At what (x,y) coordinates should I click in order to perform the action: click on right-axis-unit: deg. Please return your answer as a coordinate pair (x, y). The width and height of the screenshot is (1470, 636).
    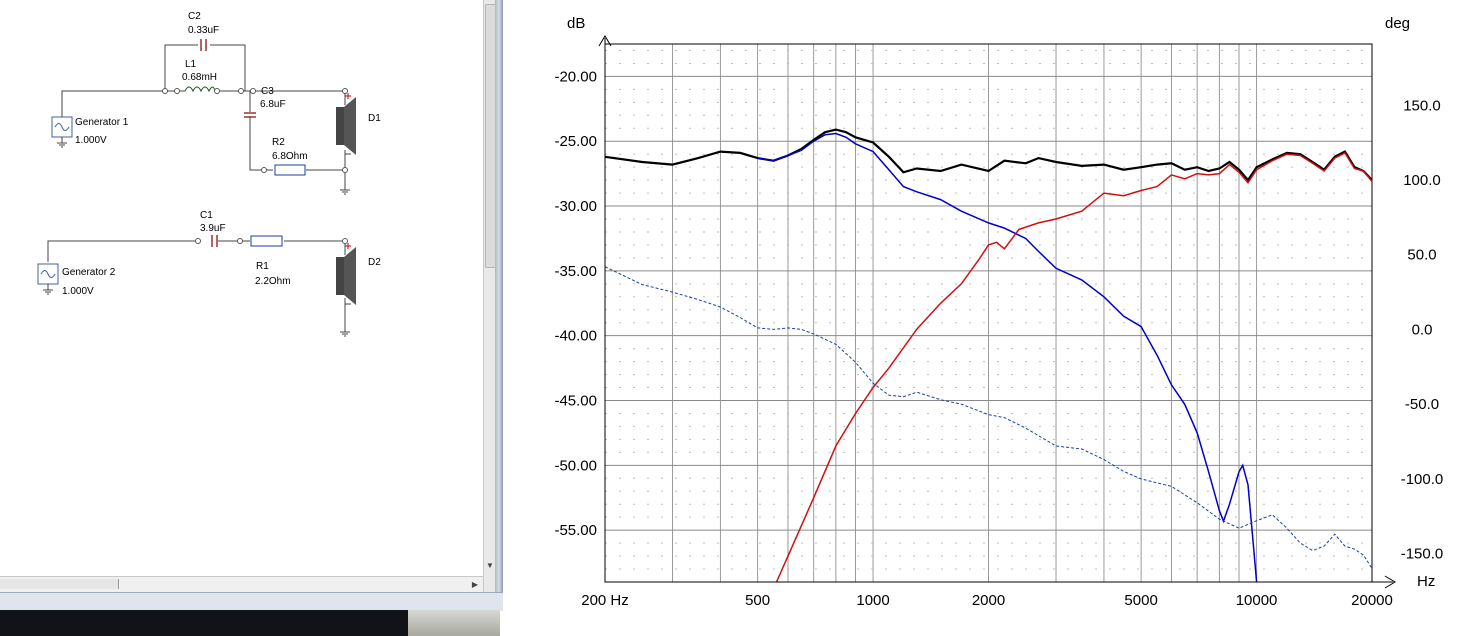
    Looking at the image, I should click on (1397, 23).